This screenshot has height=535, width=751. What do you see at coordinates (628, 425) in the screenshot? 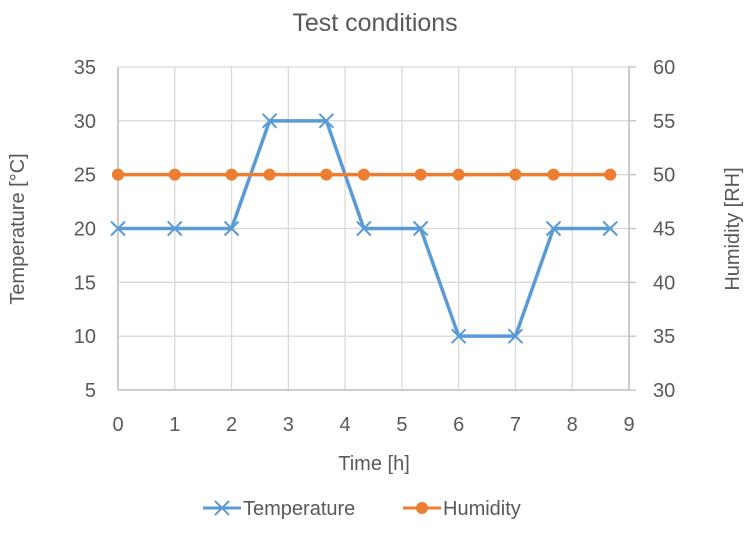
I see `x-tick-label: 9` at bounding box center [628, 425].